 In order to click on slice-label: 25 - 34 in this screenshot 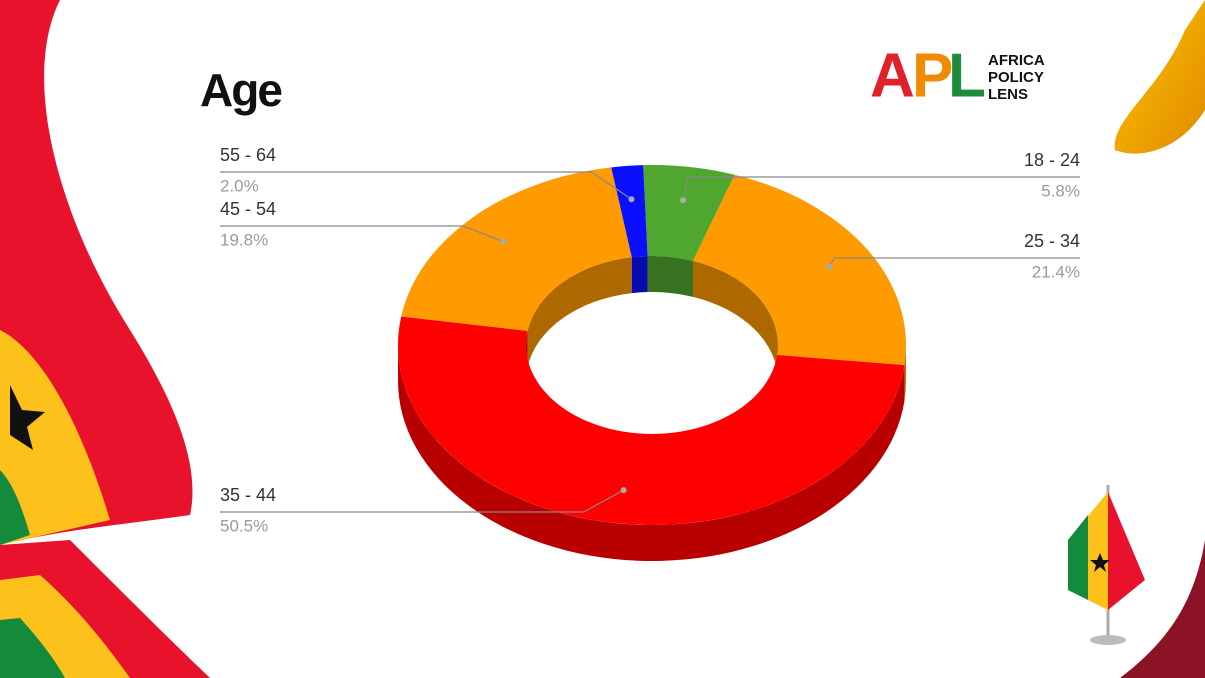, I will do `click(1052, 241)`.